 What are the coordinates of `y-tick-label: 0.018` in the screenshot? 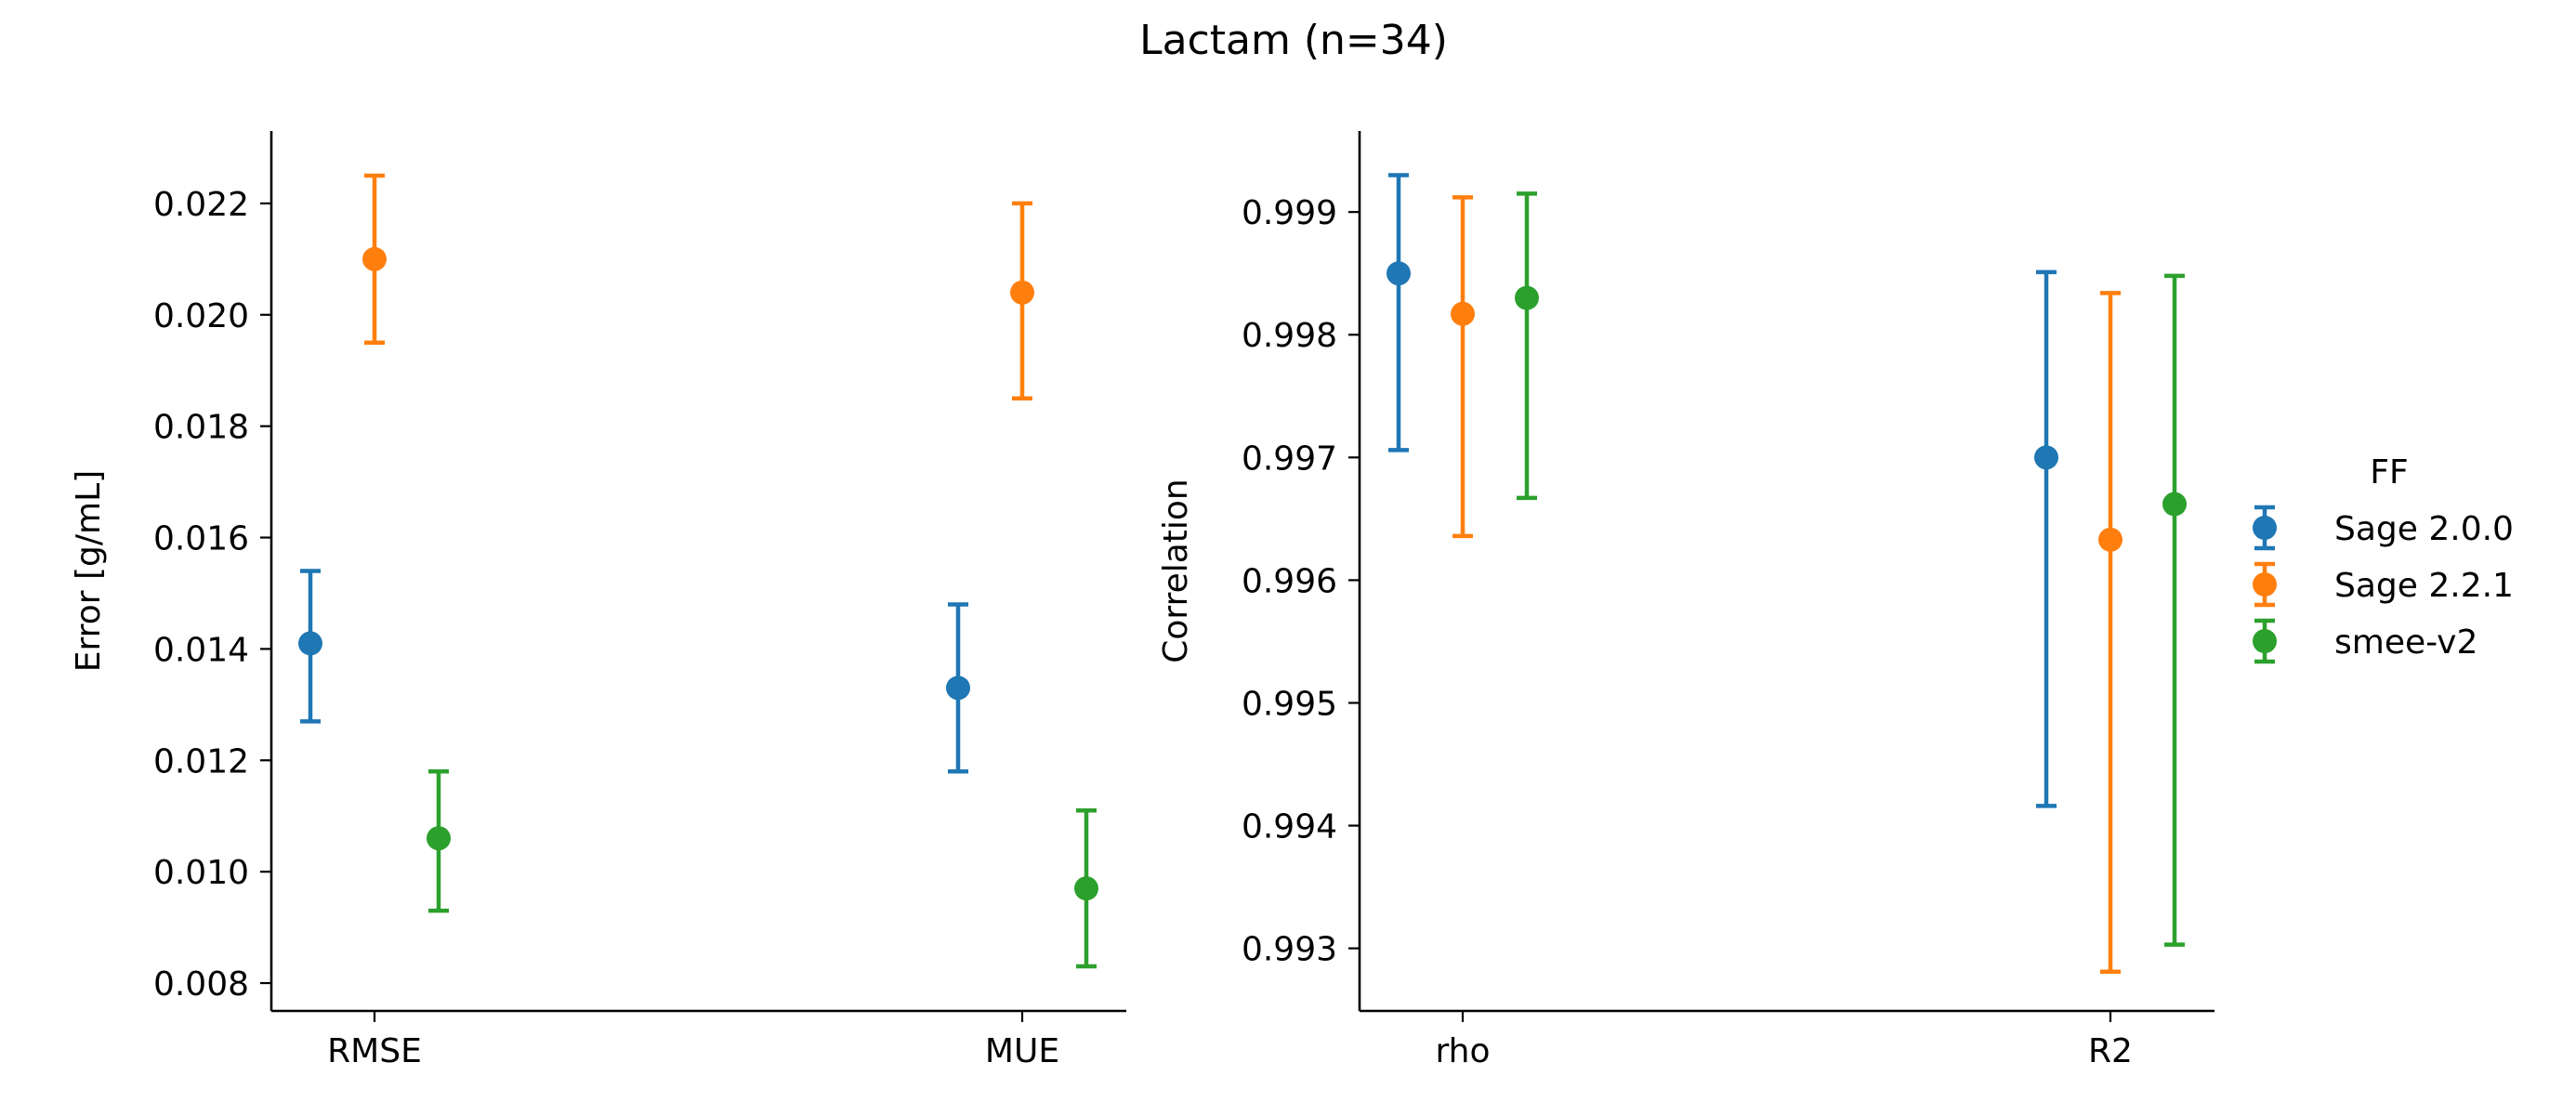 It's located at (201, 428).